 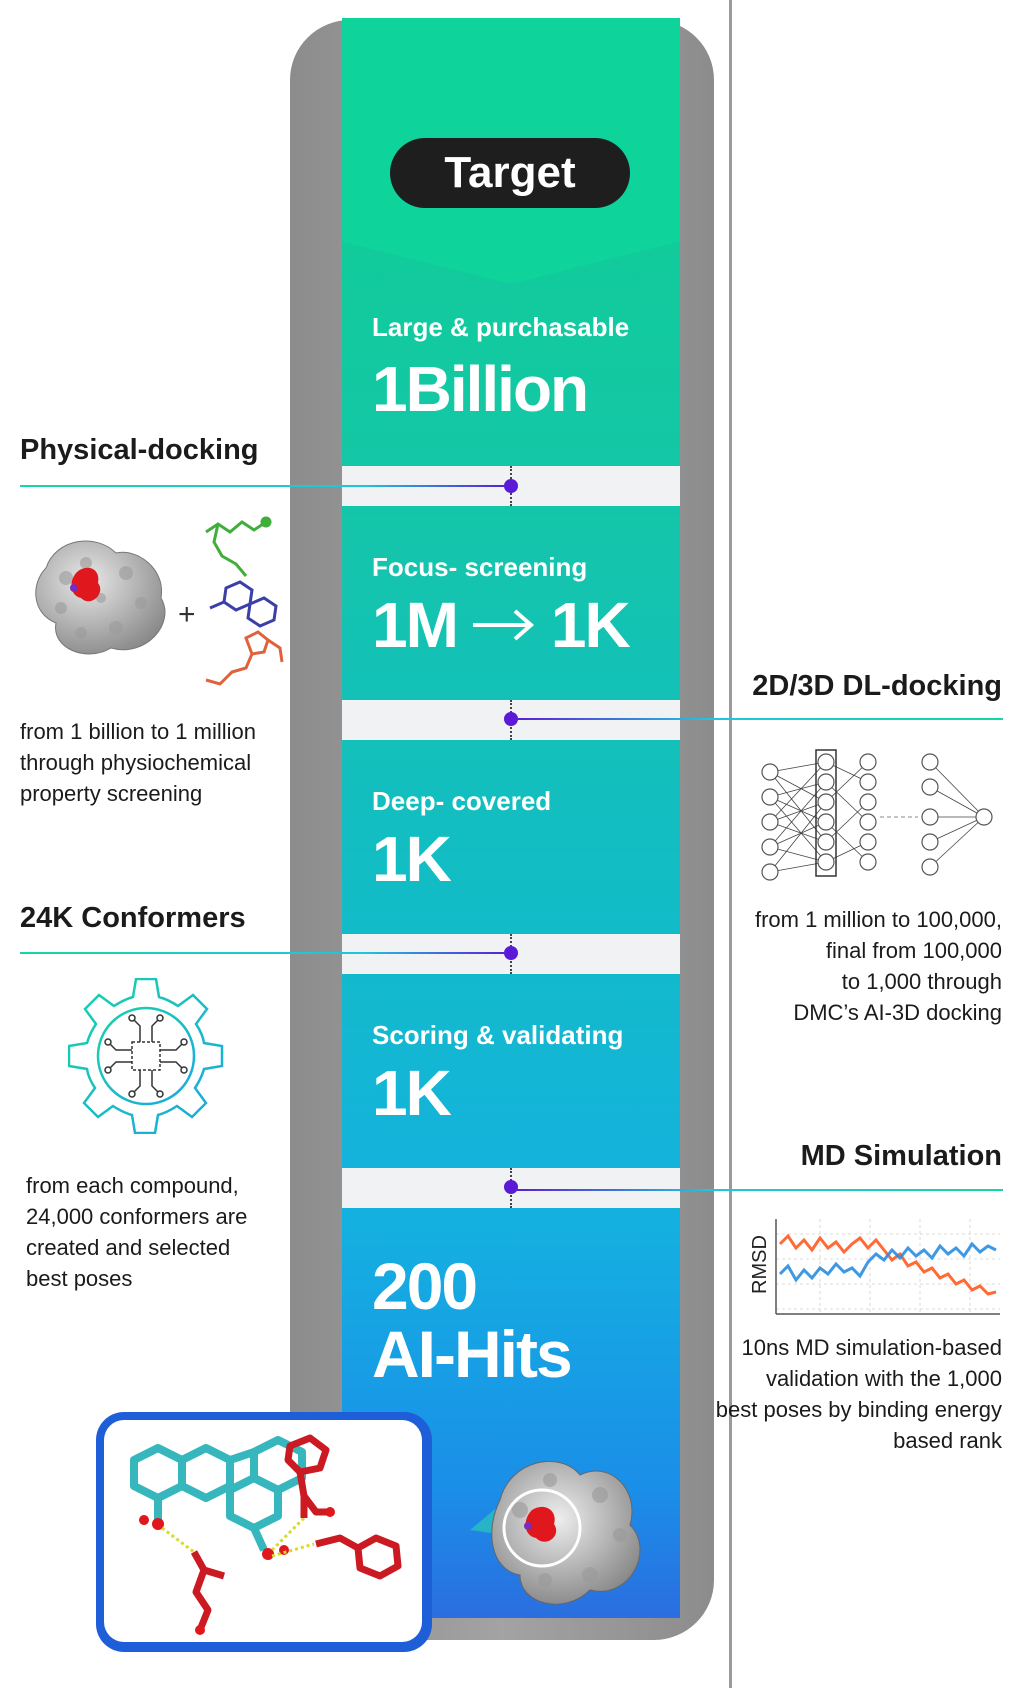 What do you see at coordinates (913, 950) in the screenshot?
I see `dl-docking-line-2: final from 100,000` at bounding box center [913, 950].